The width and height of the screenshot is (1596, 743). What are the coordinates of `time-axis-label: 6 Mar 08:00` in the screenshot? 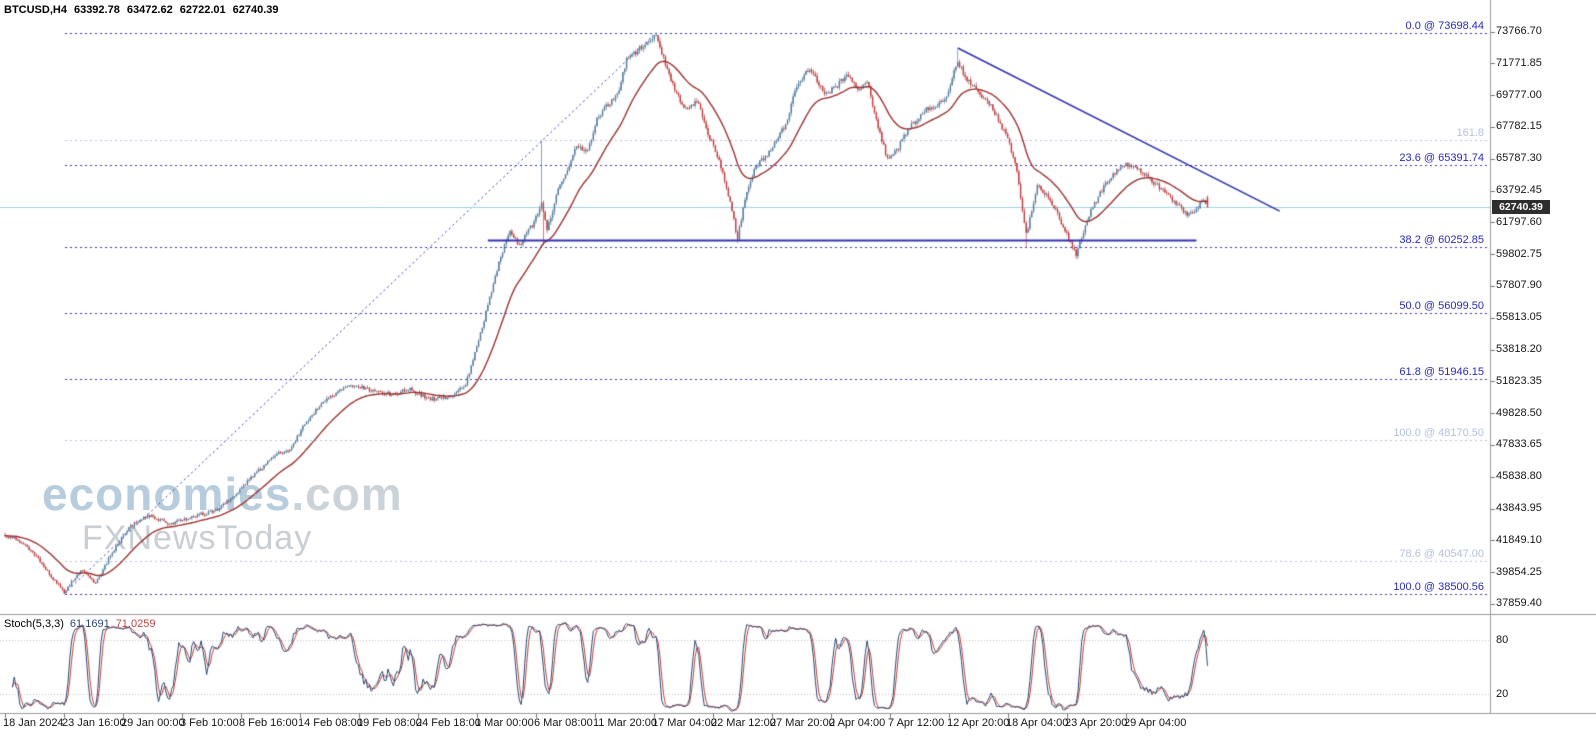 It's located at (563, 723).